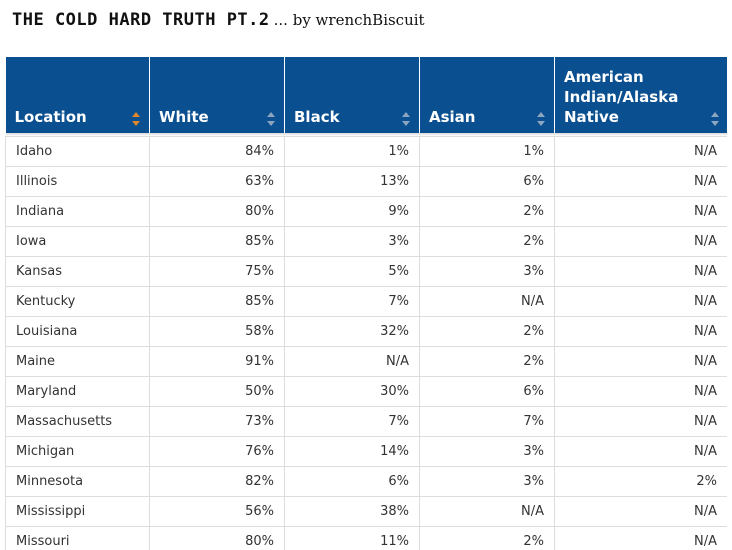 This screenshot has height=550, width=732. Describe the element at coordinates (217, 151) in the screenshot. I see `cell-white: 84%` at that location.